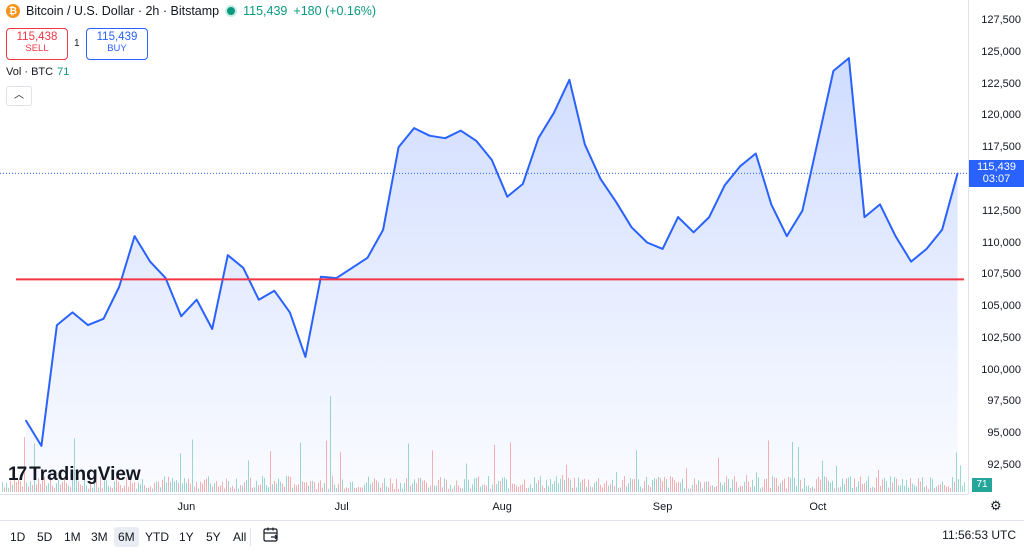 This screenshot has height=552, width=1024. I want to click on price-tick: 107,500, so click(1001, 274).